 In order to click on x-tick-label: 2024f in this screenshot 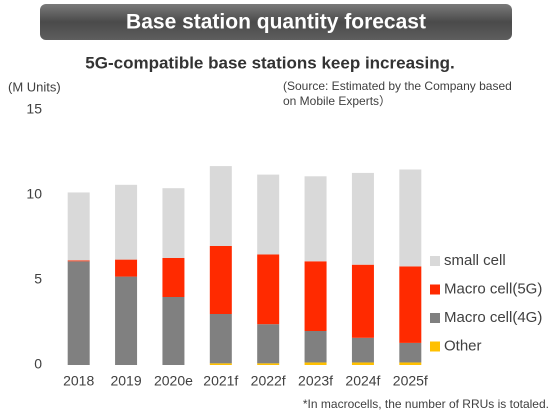, I will do `click(362, 381)`.